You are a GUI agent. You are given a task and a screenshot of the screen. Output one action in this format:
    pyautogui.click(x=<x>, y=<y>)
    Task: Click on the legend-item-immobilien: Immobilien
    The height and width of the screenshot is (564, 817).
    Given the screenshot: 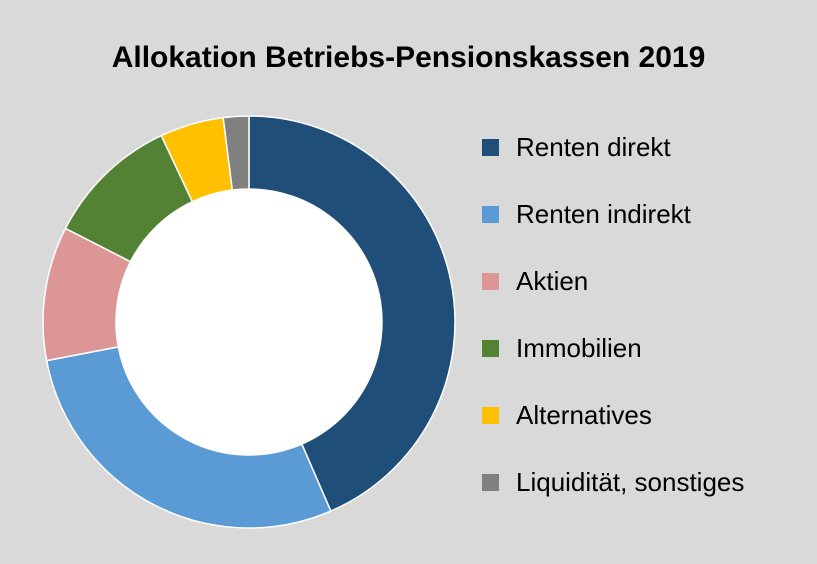 What is the action you would take?
    pyautogui.click(x=647, y=362)
    